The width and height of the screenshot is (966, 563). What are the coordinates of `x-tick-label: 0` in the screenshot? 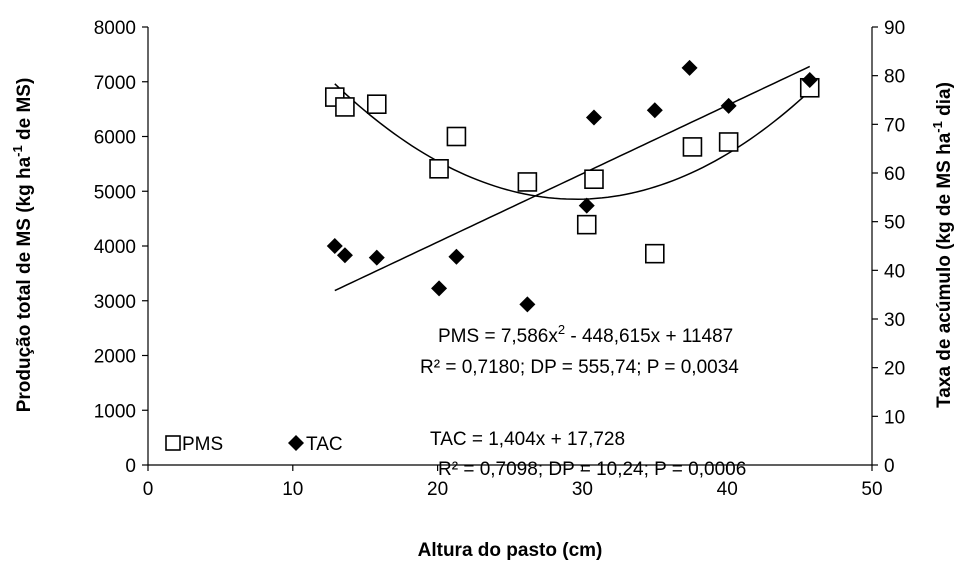 It's located at (148, 489).